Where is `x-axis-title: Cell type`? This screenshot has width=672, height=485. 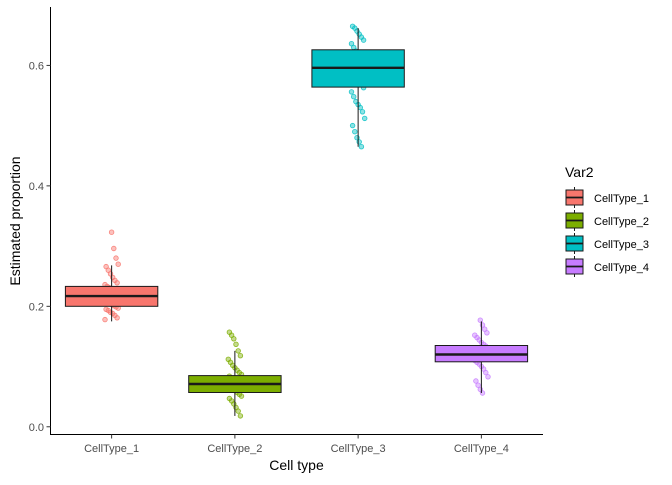 x-axis-title: Cell type is located at coordinates (296, 465).